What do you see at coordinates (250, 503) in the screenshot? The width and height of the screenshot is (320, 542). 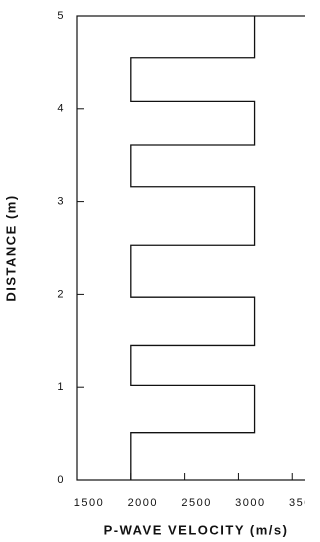 I see `x-tick-label: 3000` at bounding box center [250, 503].